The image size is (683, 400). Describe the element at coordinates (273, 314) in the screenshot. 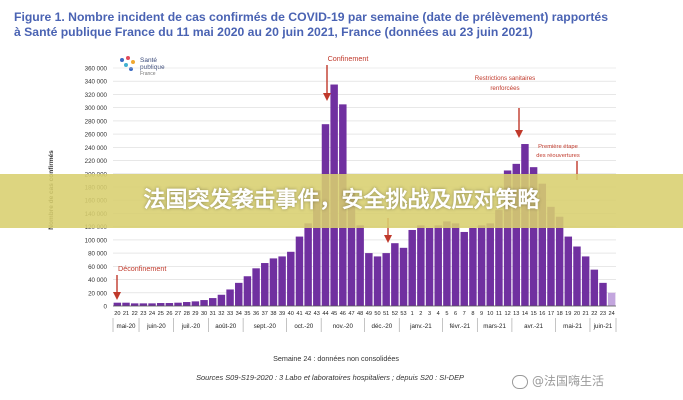

I see `week-tick-label: 38` at that location.